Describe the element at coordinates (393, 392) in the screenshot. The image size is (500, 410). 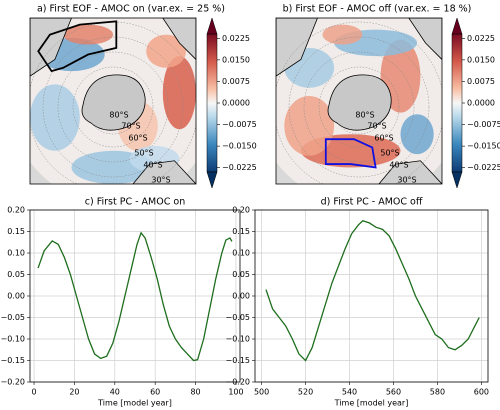
I see `x-tick-label: 560` at that location.